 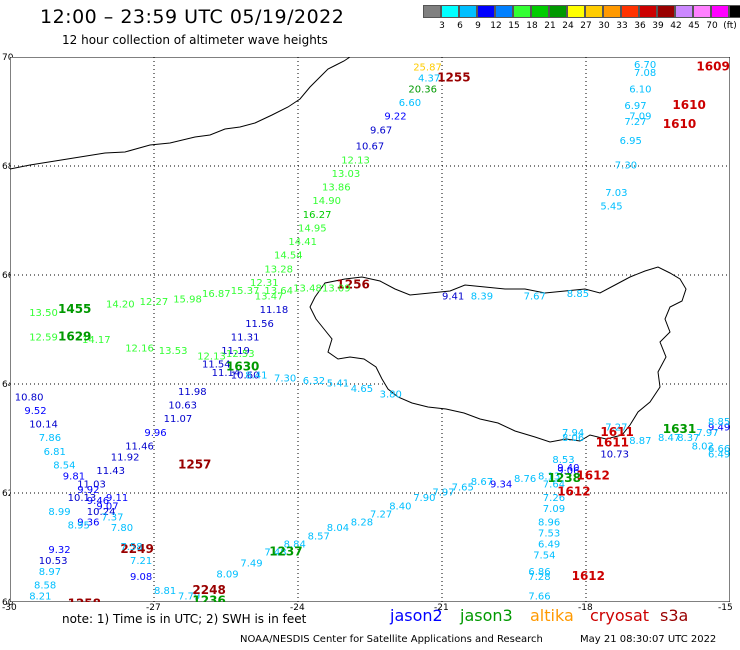 What do you see at coordinates (429, 79) in the screenshot?
I see `wave-height-value: 4.37` at bounding box center [429, 79].